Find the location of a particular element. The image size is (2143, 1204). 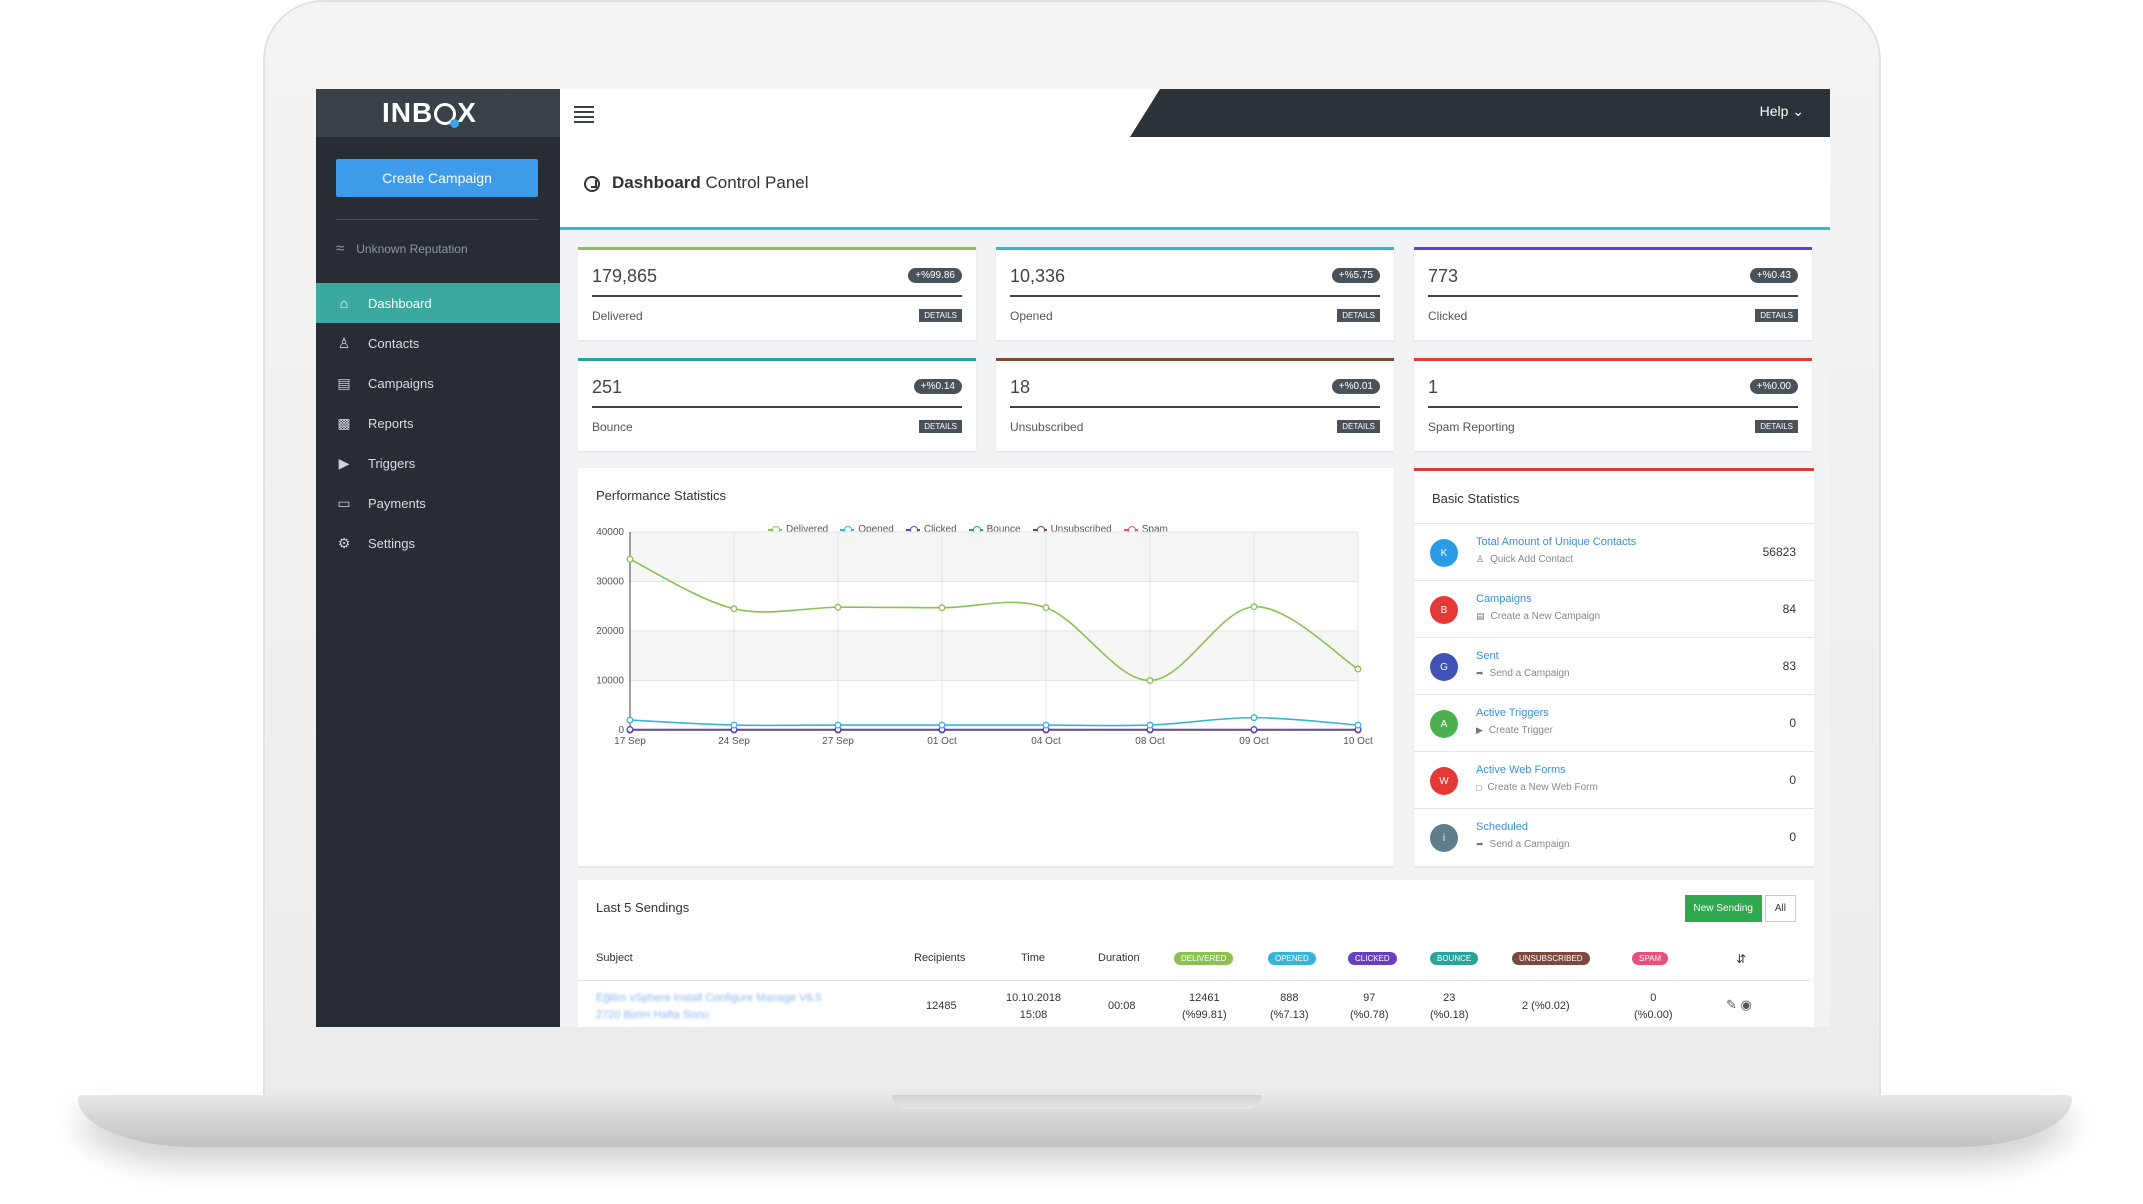

sidebar-item-label: Dashboard is located at coordinates (400, 303).